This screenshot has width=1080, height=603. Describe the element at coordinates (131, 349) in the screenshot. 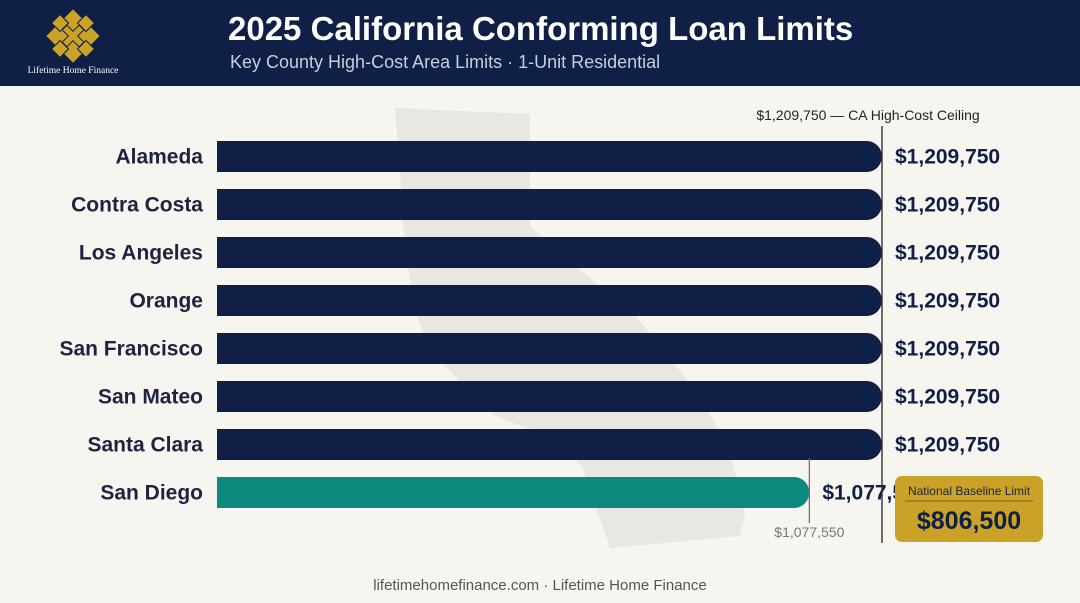

I see `category-label: San Francisco` at that location.